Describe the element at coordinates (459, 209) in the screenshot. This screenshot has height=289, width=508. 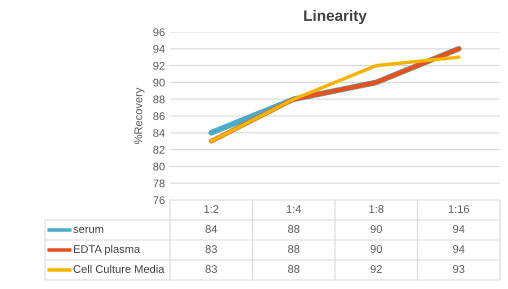
I see `x-tick-label: 1:16` at that location.